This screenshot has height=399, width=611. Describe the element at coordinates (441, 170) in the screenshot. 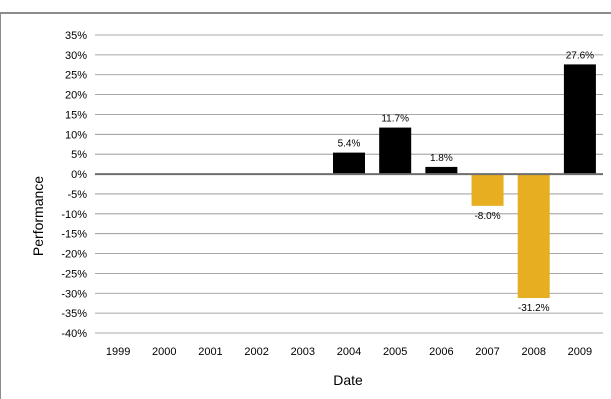

I see `bar-2006` at that location.